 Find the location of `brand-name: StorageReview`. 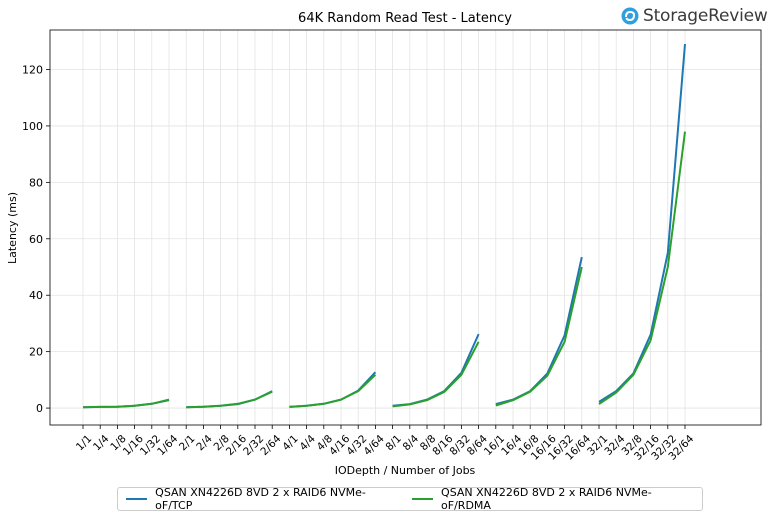

brand-name: StorageReview is located at coordinates (705, 16).